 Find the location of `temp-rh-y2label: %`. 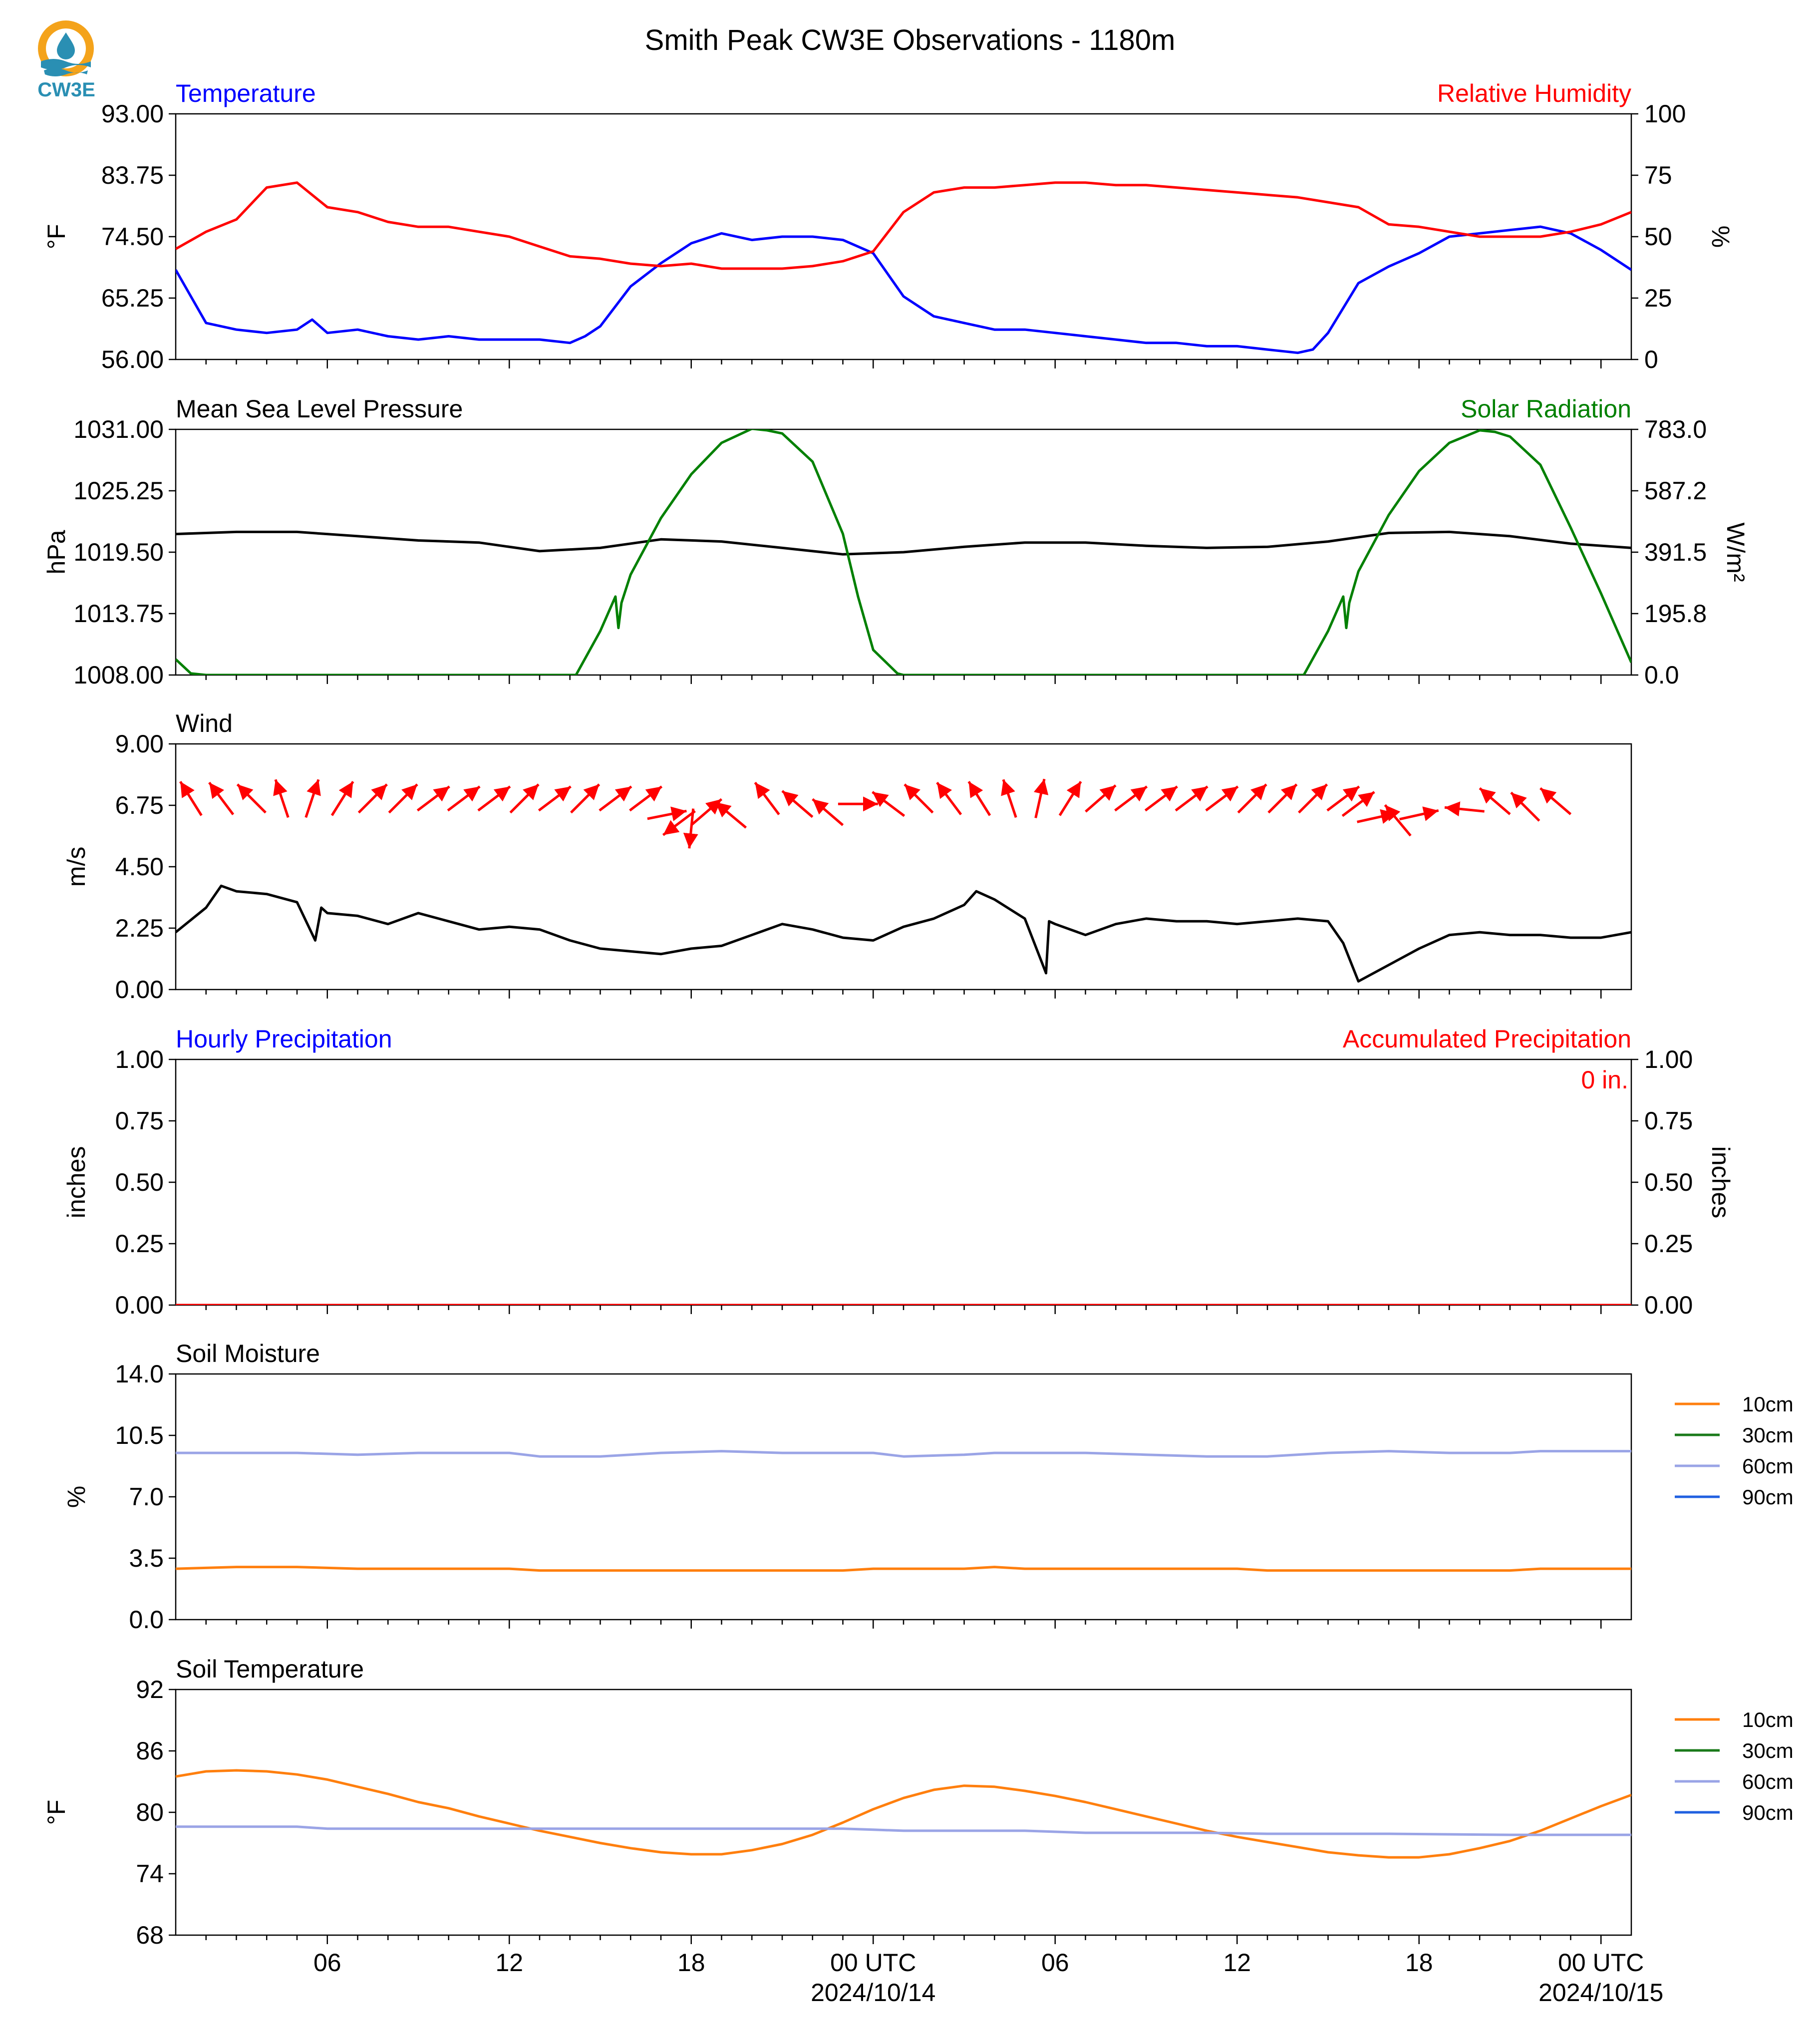

temp-rh-y2label: % is located at coordinates (1721, 237).